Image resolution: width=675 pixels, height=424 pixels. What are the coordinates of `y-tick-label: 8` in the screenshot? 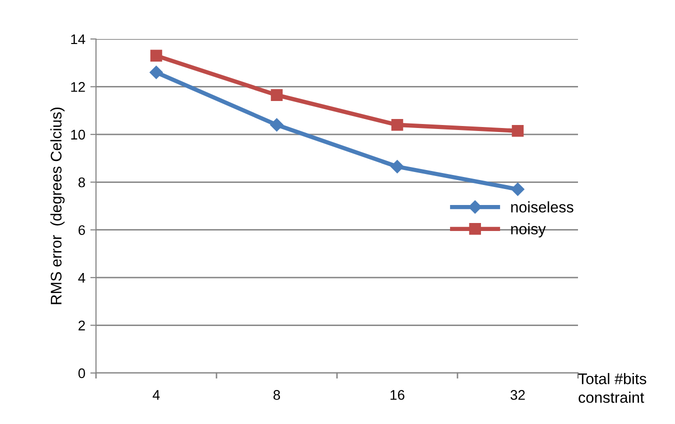 It's located at (81, 182).